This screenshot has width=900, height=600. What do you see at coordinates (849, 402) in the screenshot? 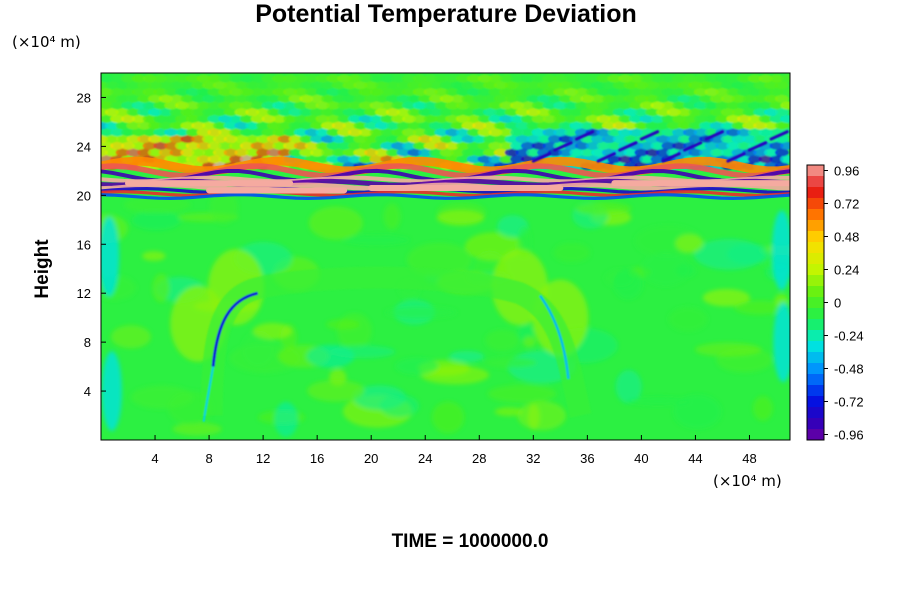
I see `colorbar-label: -0.72` at bounding box center [849, 402].